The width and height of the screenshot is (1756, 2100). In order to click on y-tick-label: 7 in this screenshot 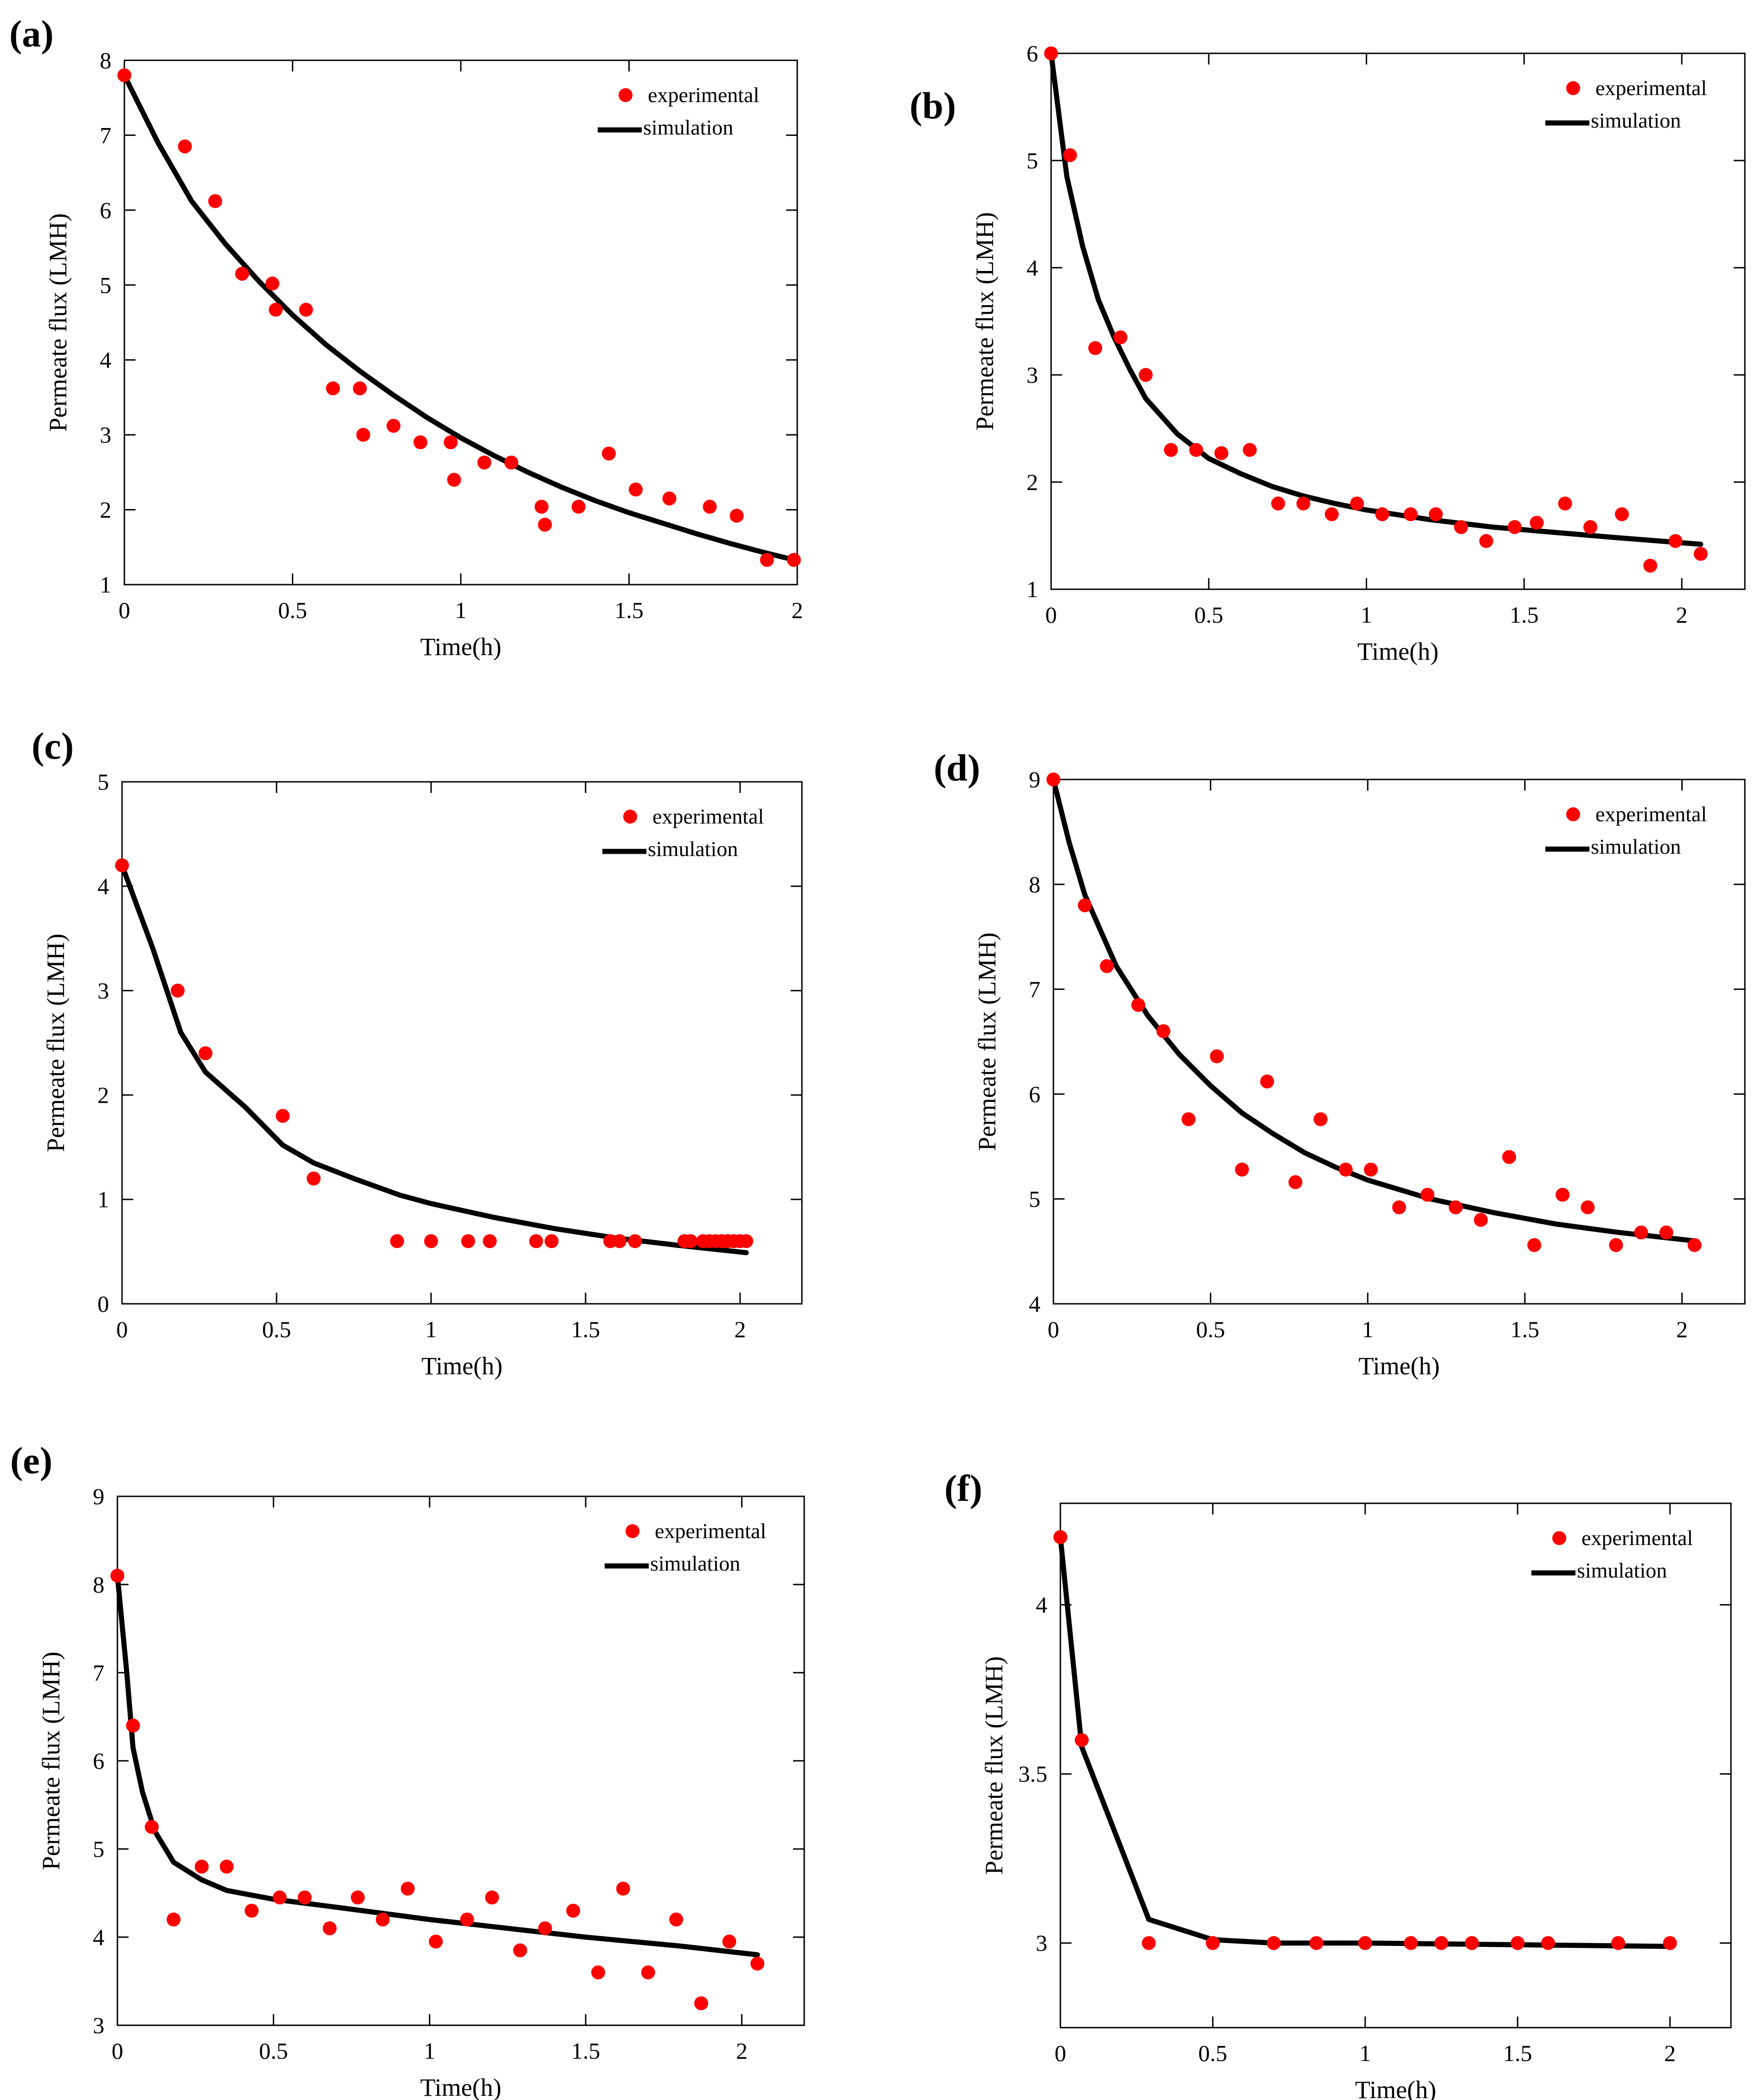, I will do `click(105, 135)`.